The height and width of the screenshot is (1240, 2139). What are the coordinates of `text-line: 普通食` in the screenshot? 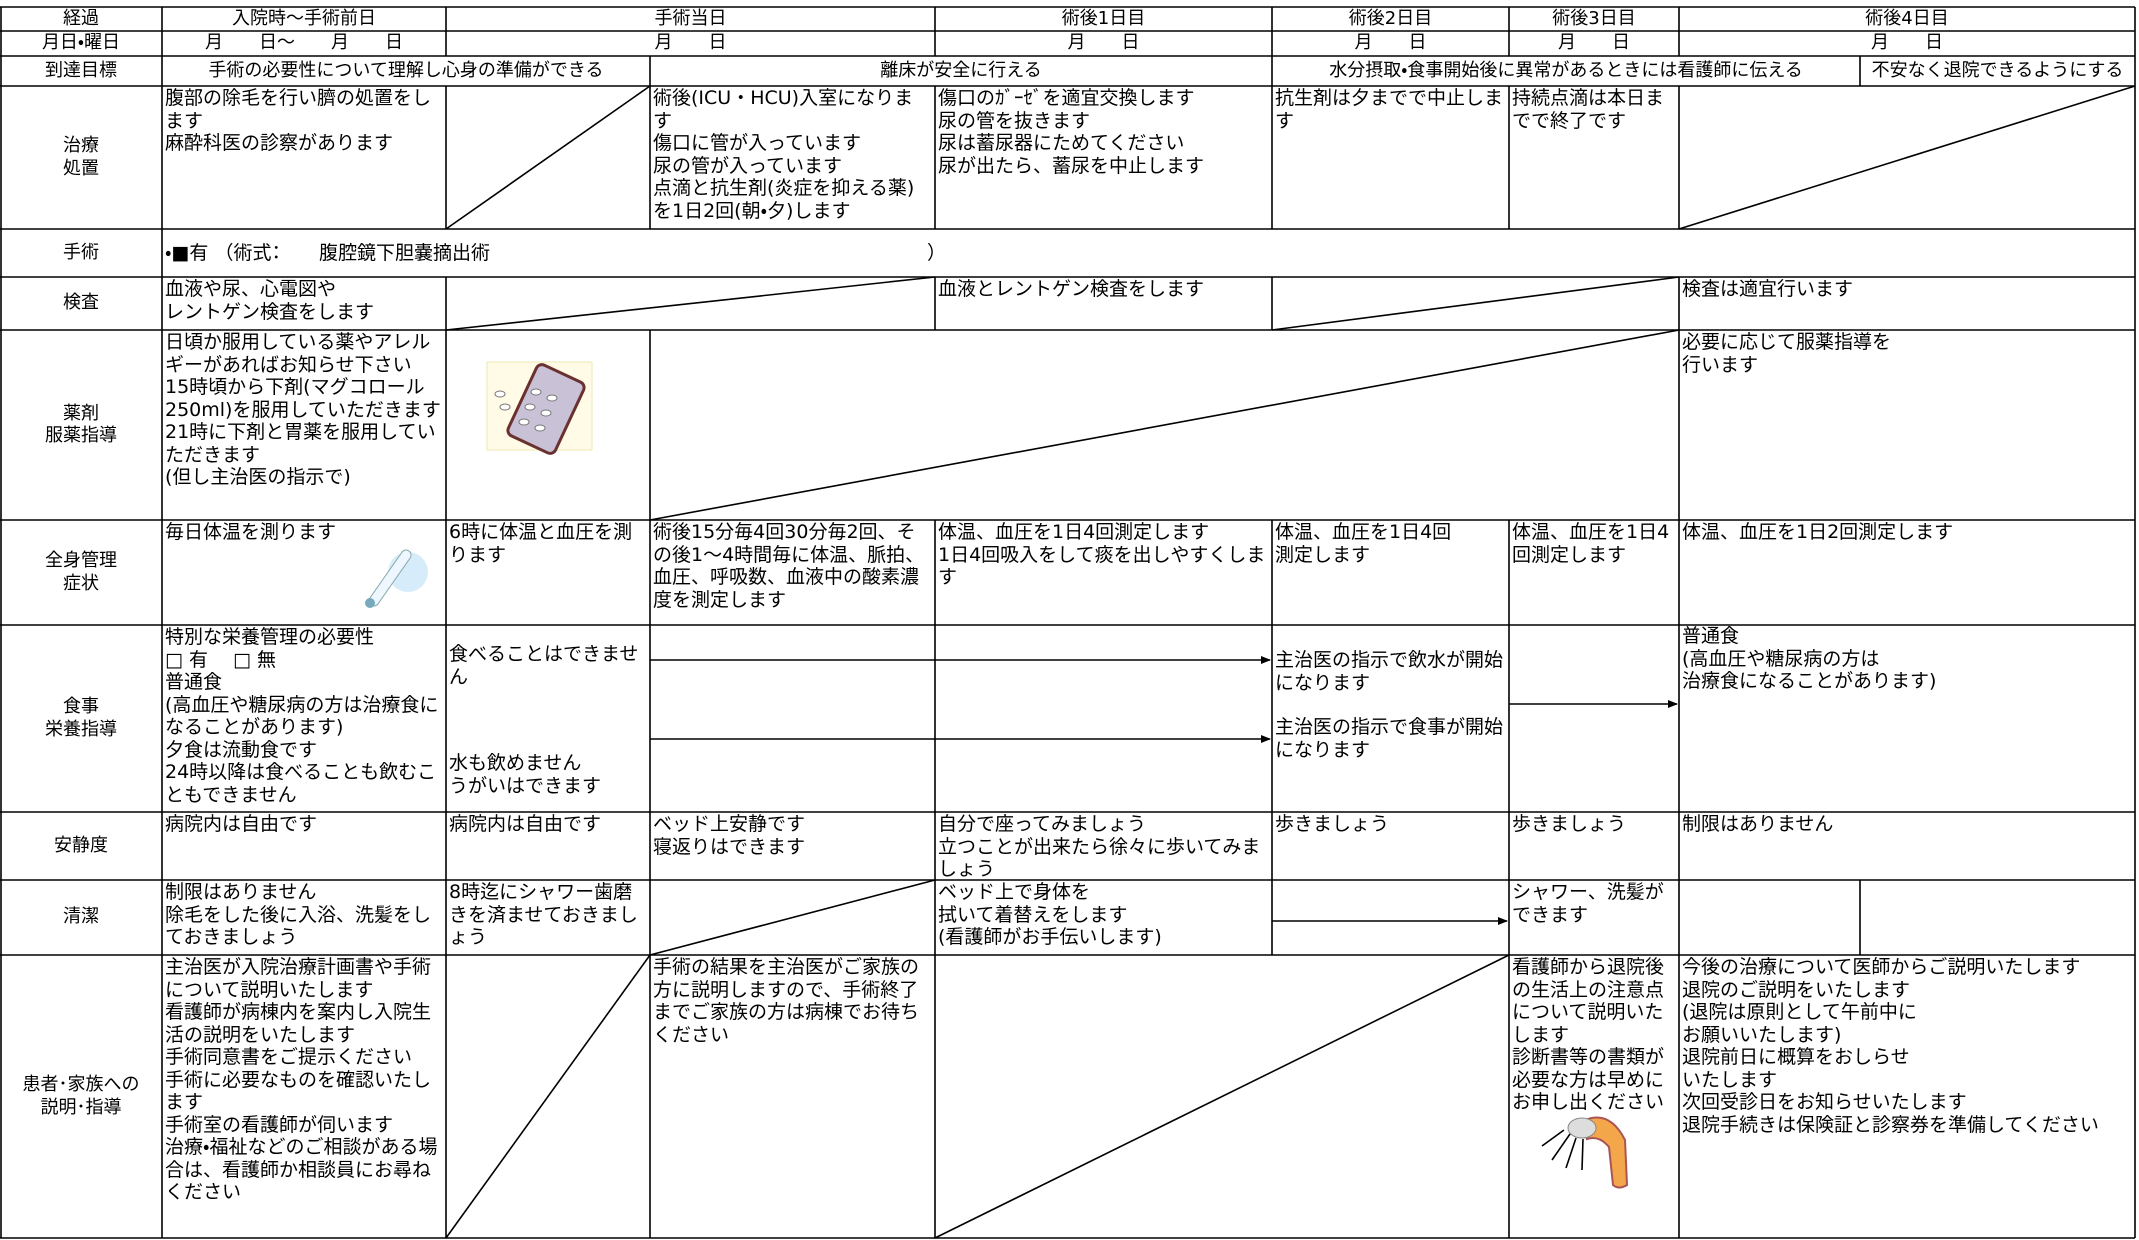 It's located at (1711, 636).